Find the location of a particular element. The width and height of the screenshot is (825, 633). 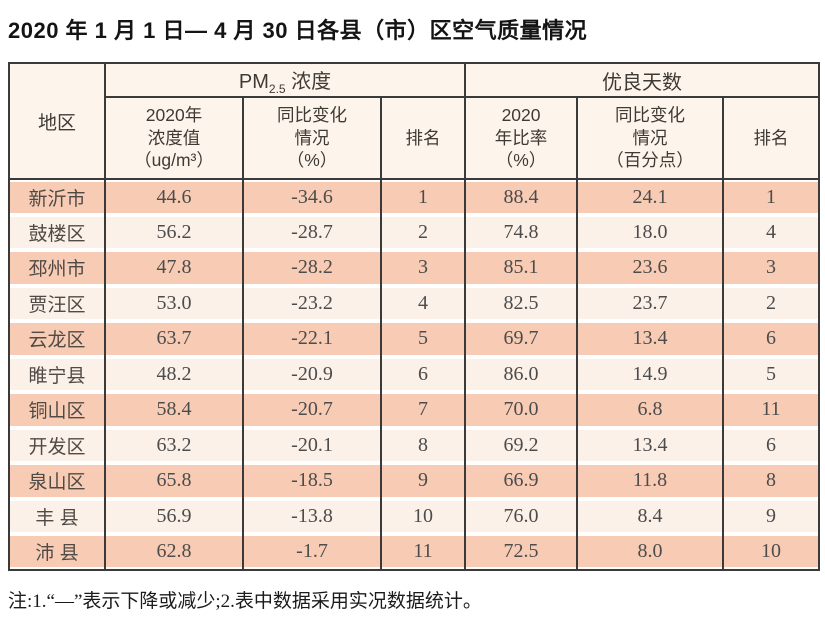

cell-pm-rank: 2 is located at coordinates (422, 232).